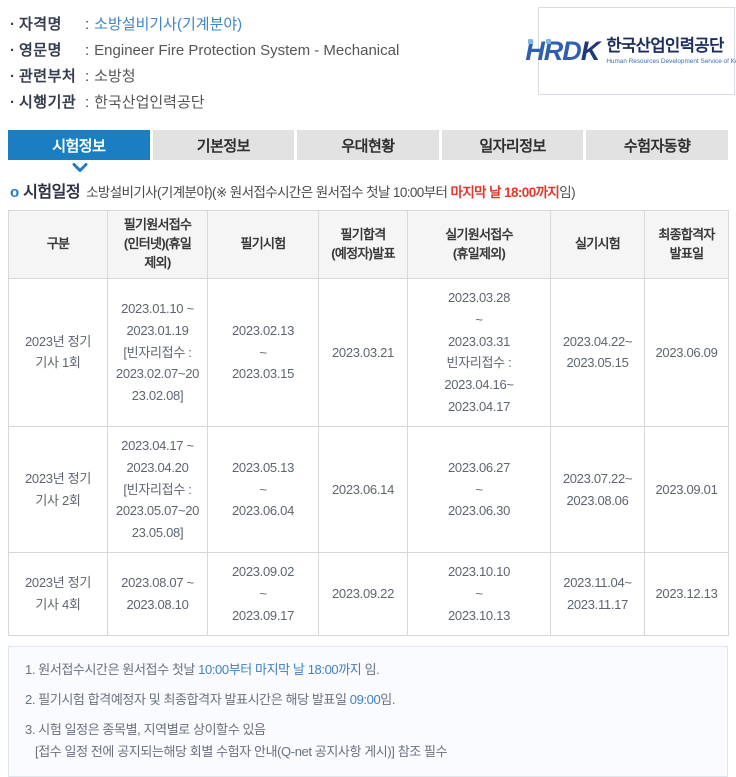 The image size is (736, 777). Describe the element at coordinates (263, 244) in the screenshot. I see `header-written-exam: 필기시험` at that location.